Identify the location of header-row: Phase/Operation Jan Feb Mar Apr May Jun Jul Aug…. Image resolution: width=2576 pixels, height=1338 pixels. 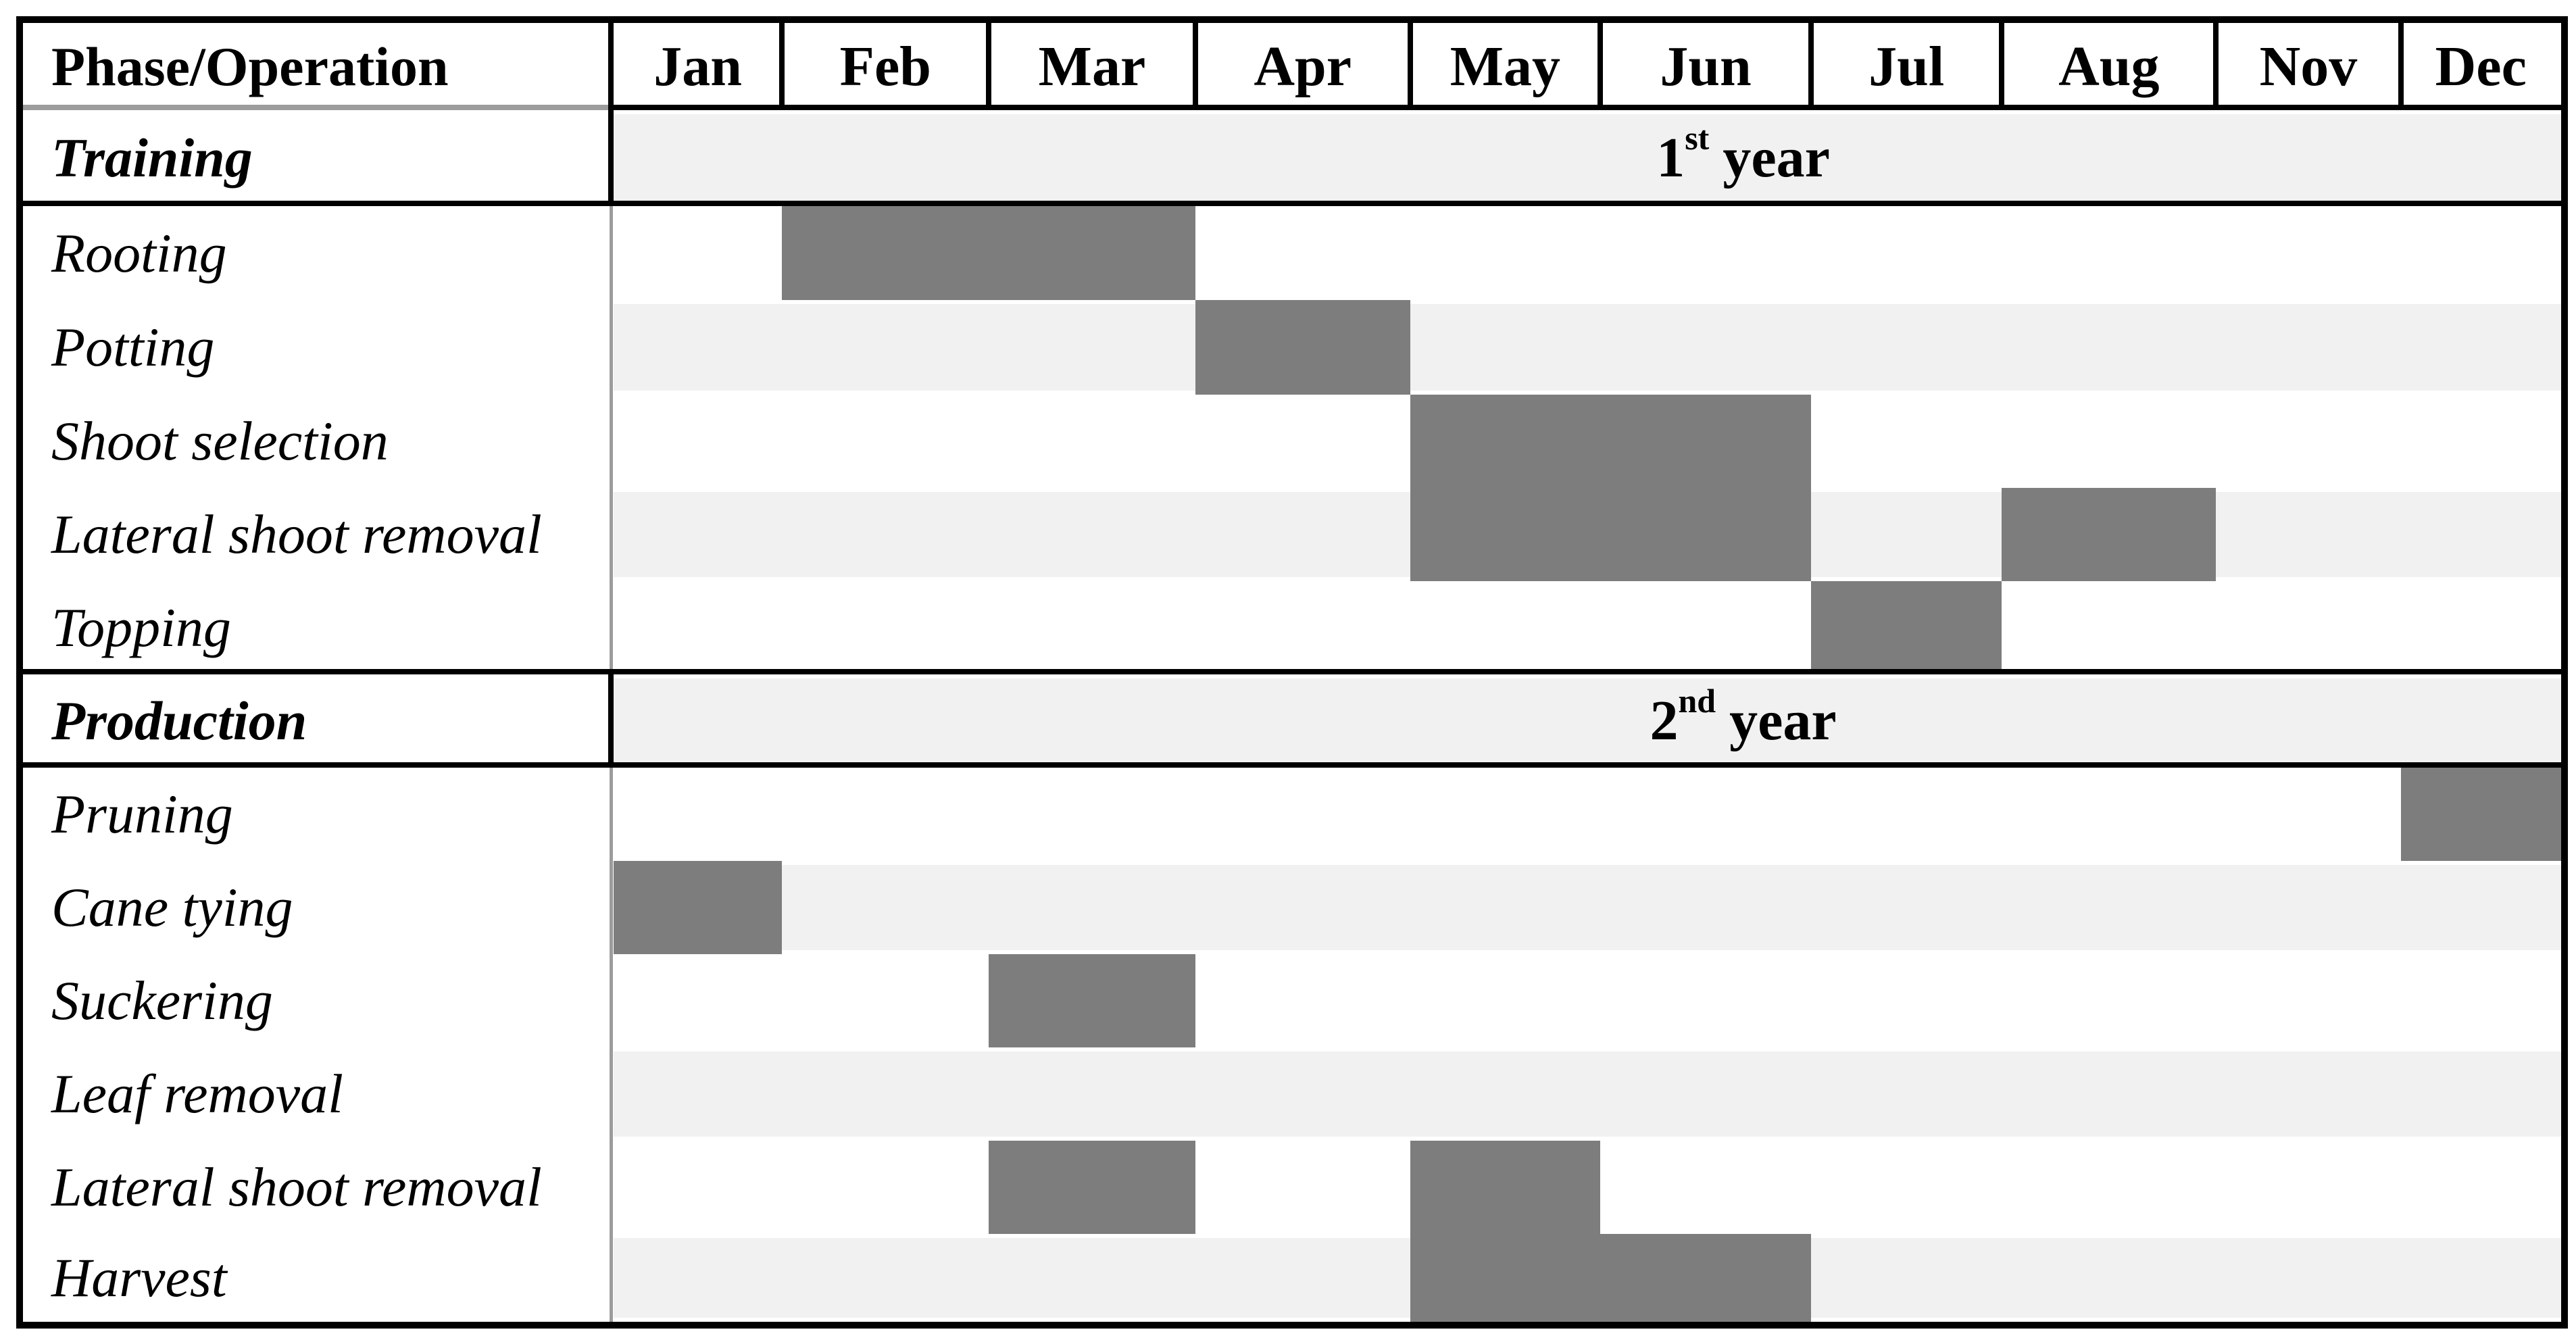
(1292, 66).